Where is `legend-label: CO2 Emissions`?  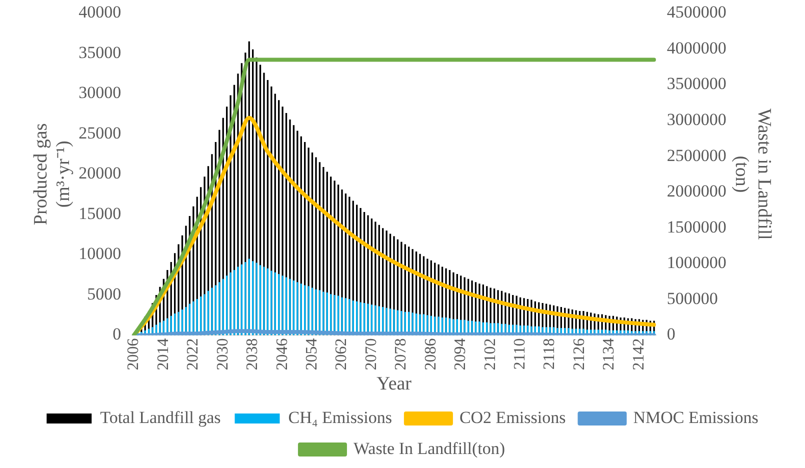 legend-label: CO2 Emissions is located at coordinates (512, 417).